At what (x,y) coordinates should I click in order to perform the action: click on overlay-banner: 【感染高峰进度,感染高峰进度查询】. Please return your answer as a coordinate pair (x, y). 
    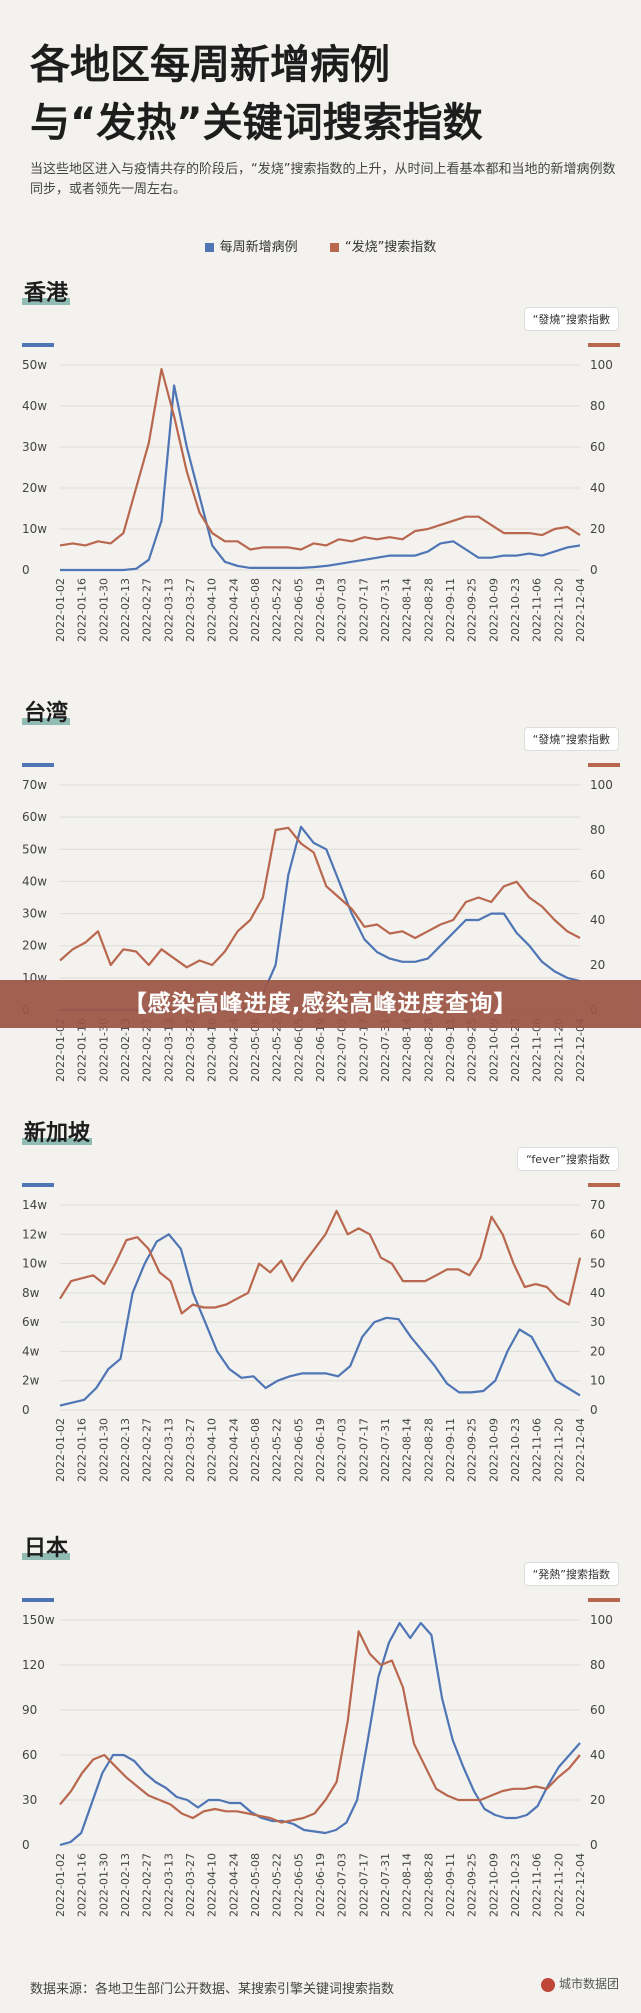
    Looking at the image, I should click on (320, 1004).